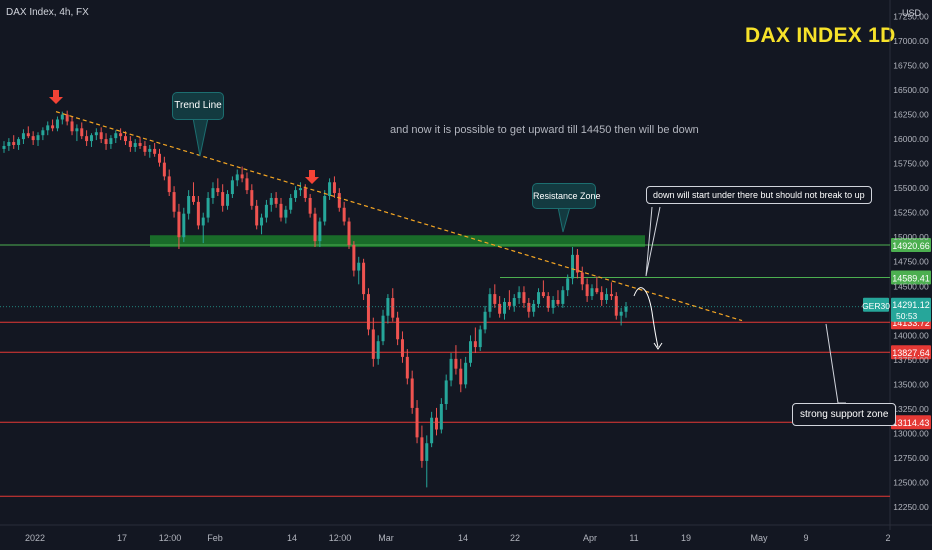 Image resolution: width=932 pixels, height=550 pixels. Describe the element at coordinates (122, 538) in the screenshot. I see `x-tick-label-1: 17` at that location.